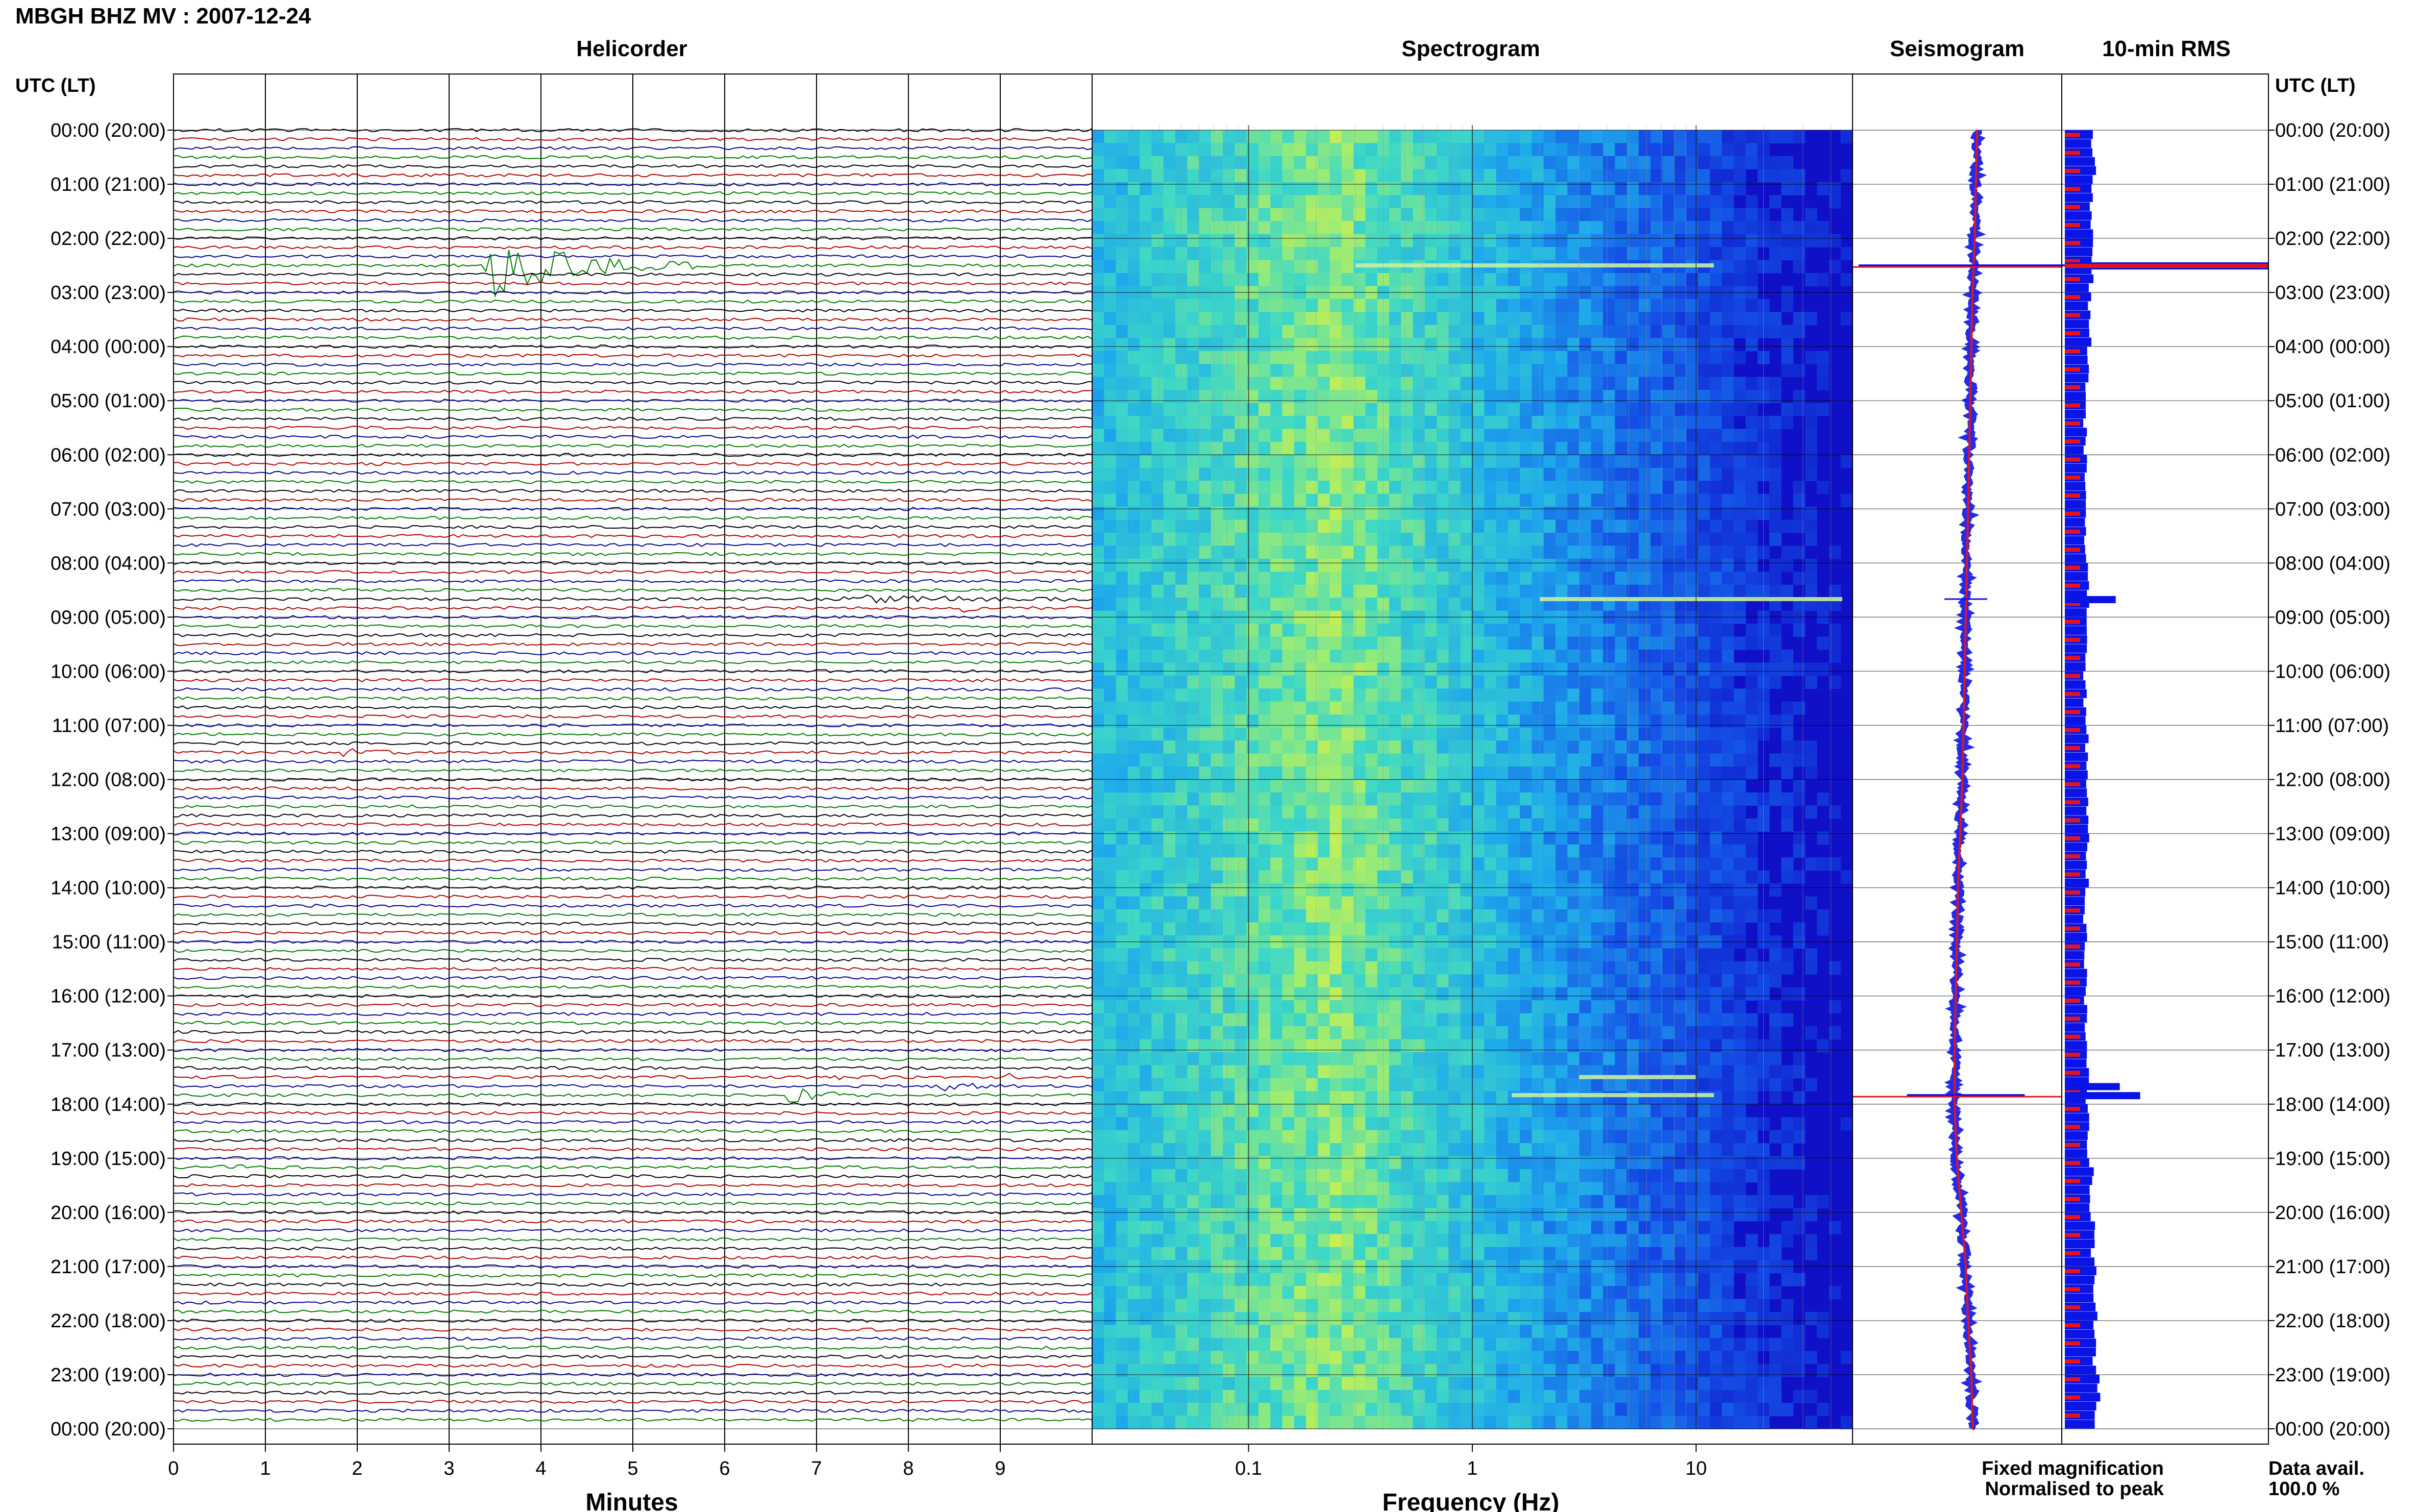 The width and height of the screenshot is (2419, 1512). What do you see at coordinates (108, 184) in the screenshot?
I see `time-tick-label-left: 01:00 (21:00)` at bounding box center [108, 184].